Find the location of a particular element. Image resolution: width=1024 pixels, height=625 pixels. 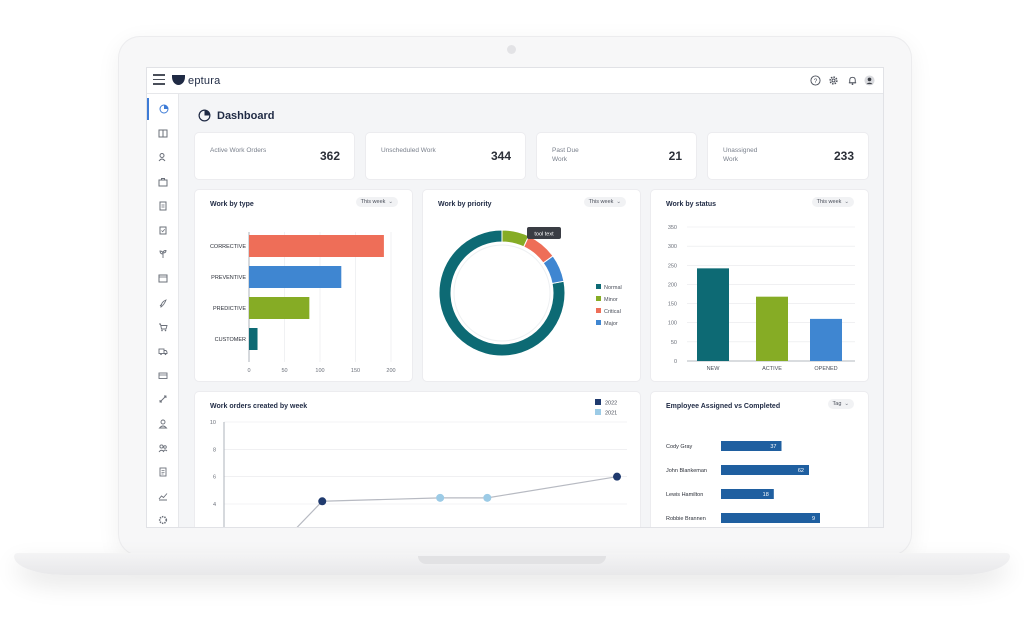

bar-corrective is located at coordinates (316, 246).